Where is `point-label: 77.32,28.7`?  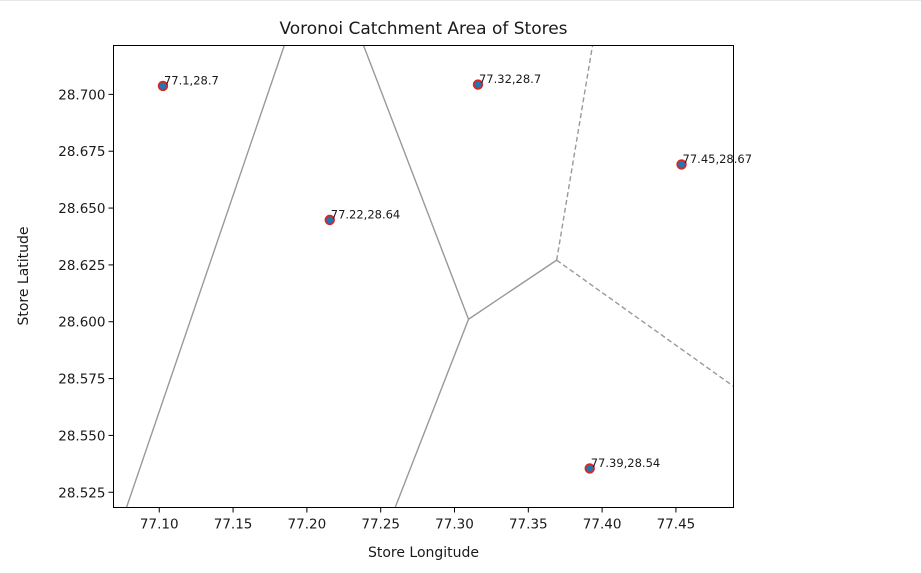
point-label: 77.32,28.7 is located at coordinates (510, 79).